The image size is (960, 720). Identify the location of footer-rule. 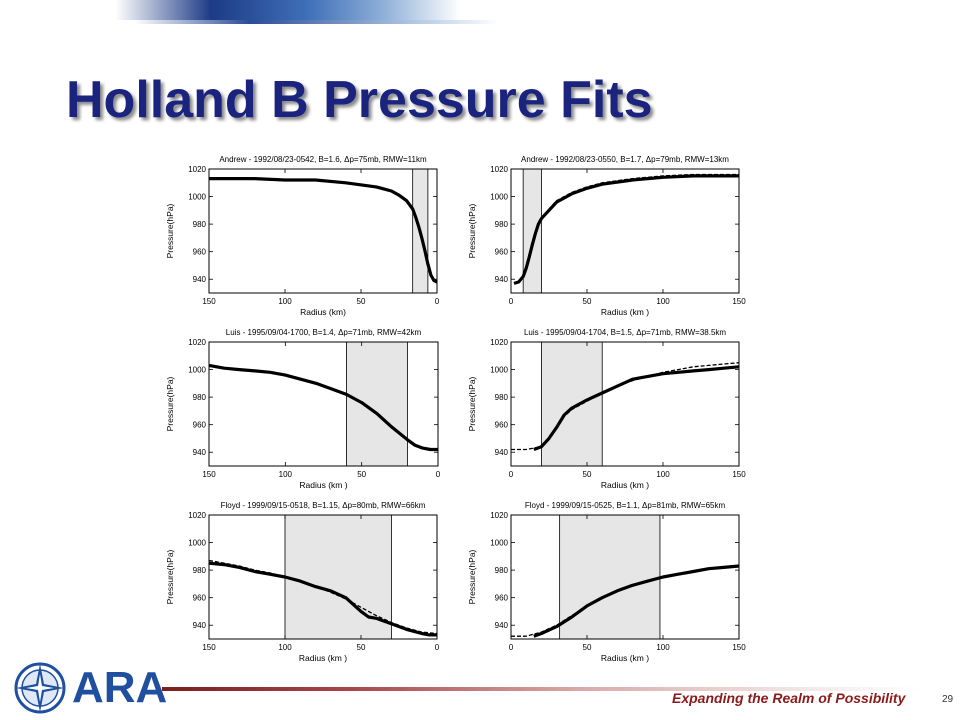
(542, 689).